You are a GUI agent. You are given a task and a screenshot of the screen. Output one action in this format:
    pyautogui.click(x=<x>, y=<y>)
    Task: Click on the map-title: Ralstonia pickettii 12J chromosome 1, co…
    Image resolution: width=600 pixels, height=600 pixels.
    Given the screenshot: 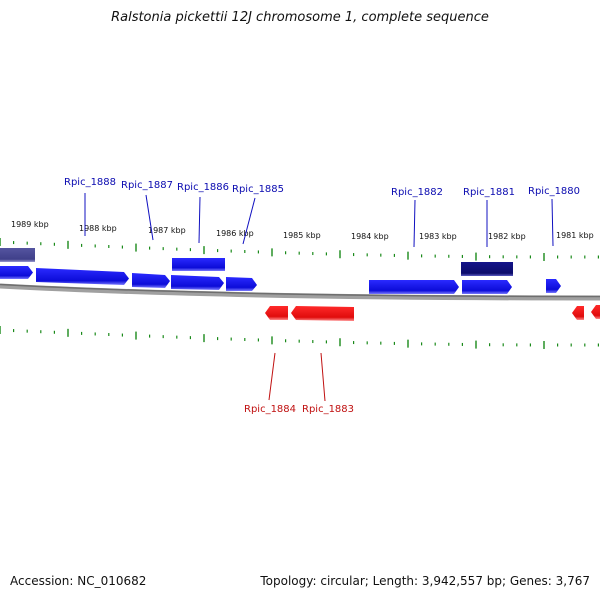 What is the action you would take?
    pyautogui.click(x=300, y=17)
    